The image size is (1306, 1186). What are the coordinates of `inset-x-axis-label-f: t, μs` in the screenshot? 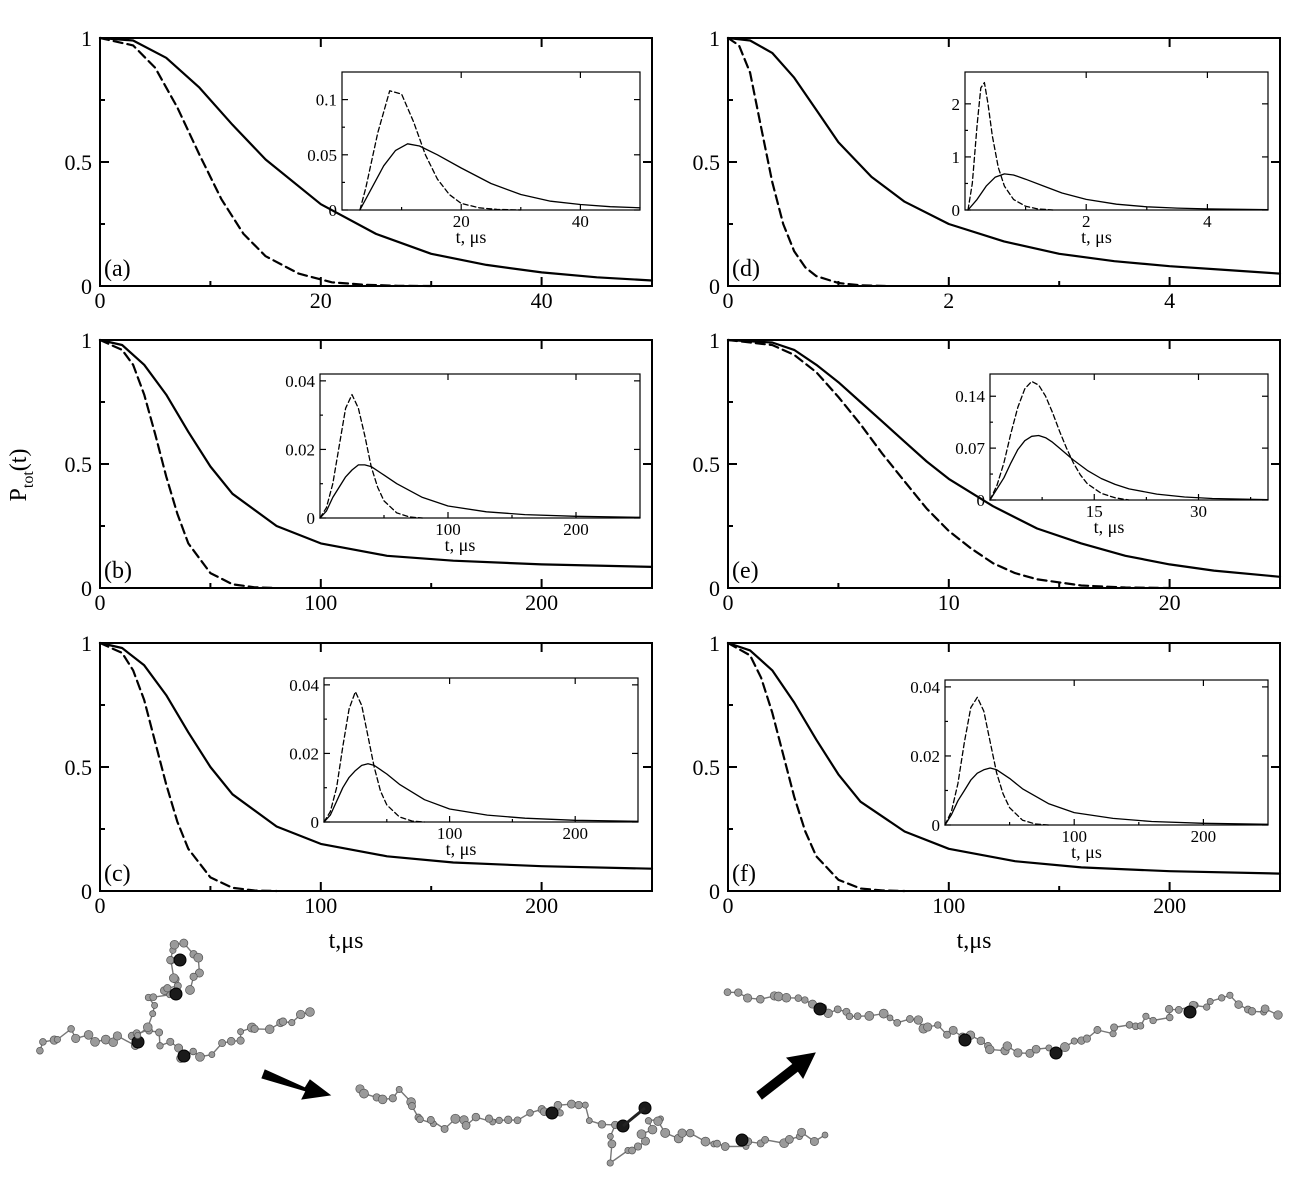 It's located at (1086, 852).